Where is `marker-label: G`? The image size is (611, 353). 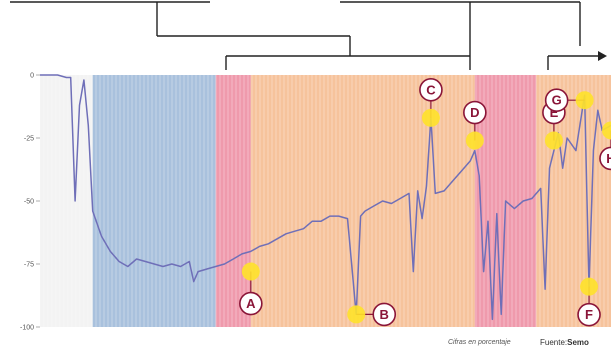
marker-label: G is located at coordinates (557, 100).